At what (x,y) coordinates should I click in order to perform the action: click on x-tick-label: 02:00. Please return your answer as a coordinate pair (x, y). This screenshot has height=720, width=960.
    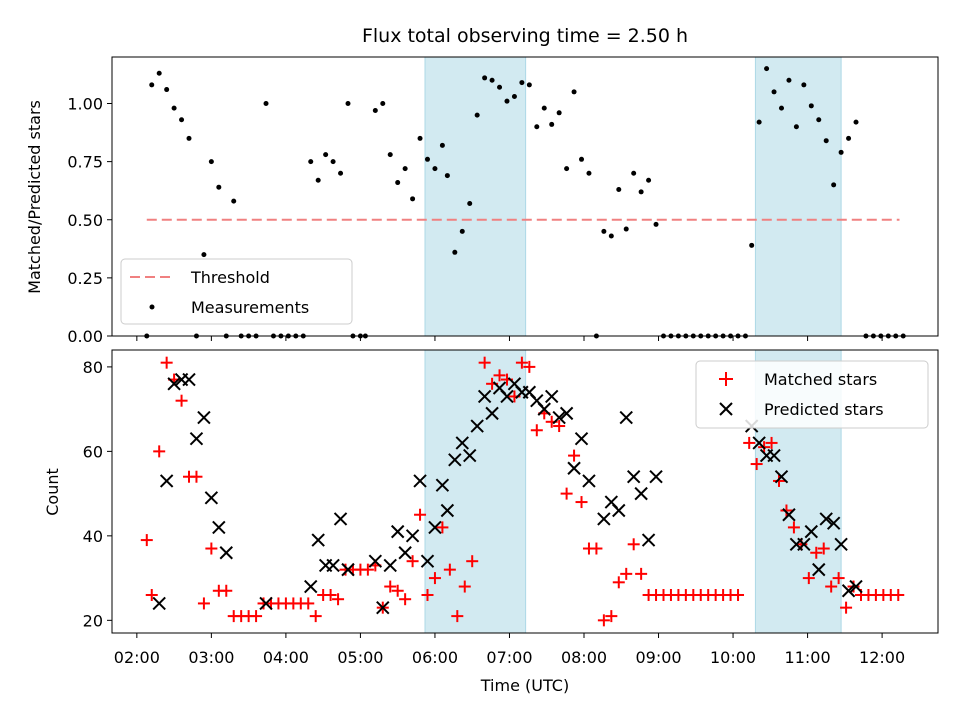
    Looking at the image, I should click on (137, 657).